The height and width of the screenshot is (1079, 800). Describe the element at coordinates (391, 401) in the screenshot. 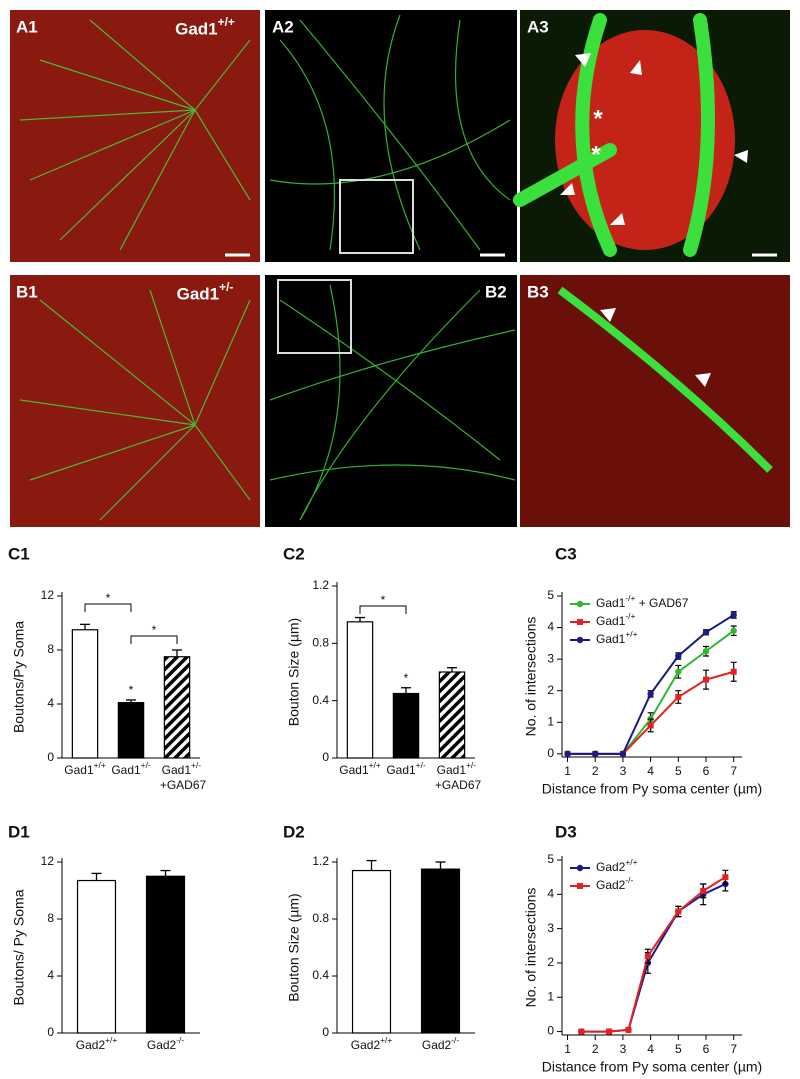

I see `image-b2` at that location.